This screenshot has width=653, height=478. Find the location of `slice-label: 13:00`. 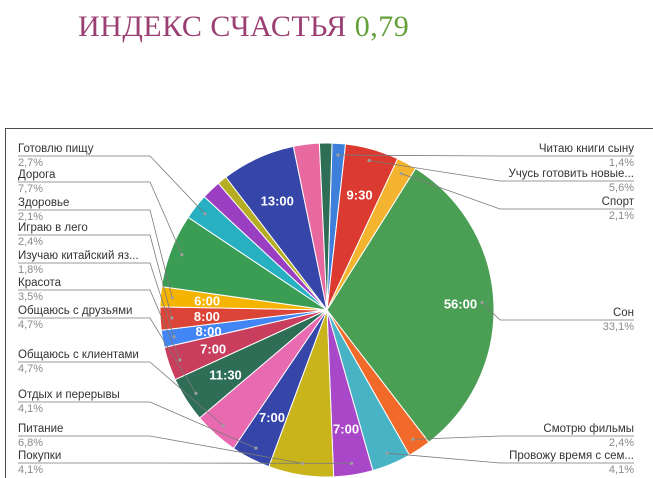

slice-label: 13:00 is located at coordinates (277, 201).